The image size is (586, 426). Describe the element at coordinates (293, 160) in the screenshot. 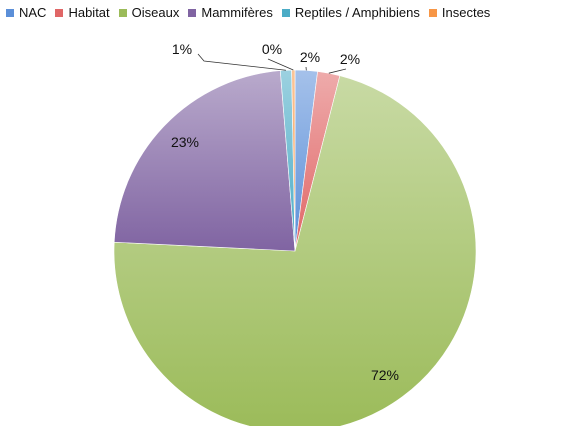

I see `pie-slice-insectes` at that location.